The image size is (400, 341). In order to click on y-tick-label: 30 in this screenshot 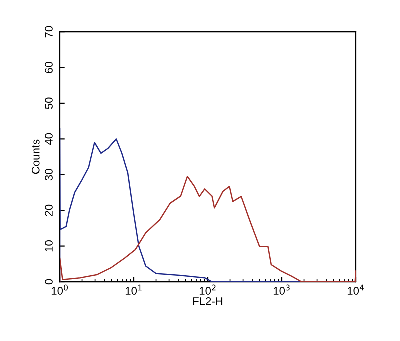, I will do `click(49, 175)`.